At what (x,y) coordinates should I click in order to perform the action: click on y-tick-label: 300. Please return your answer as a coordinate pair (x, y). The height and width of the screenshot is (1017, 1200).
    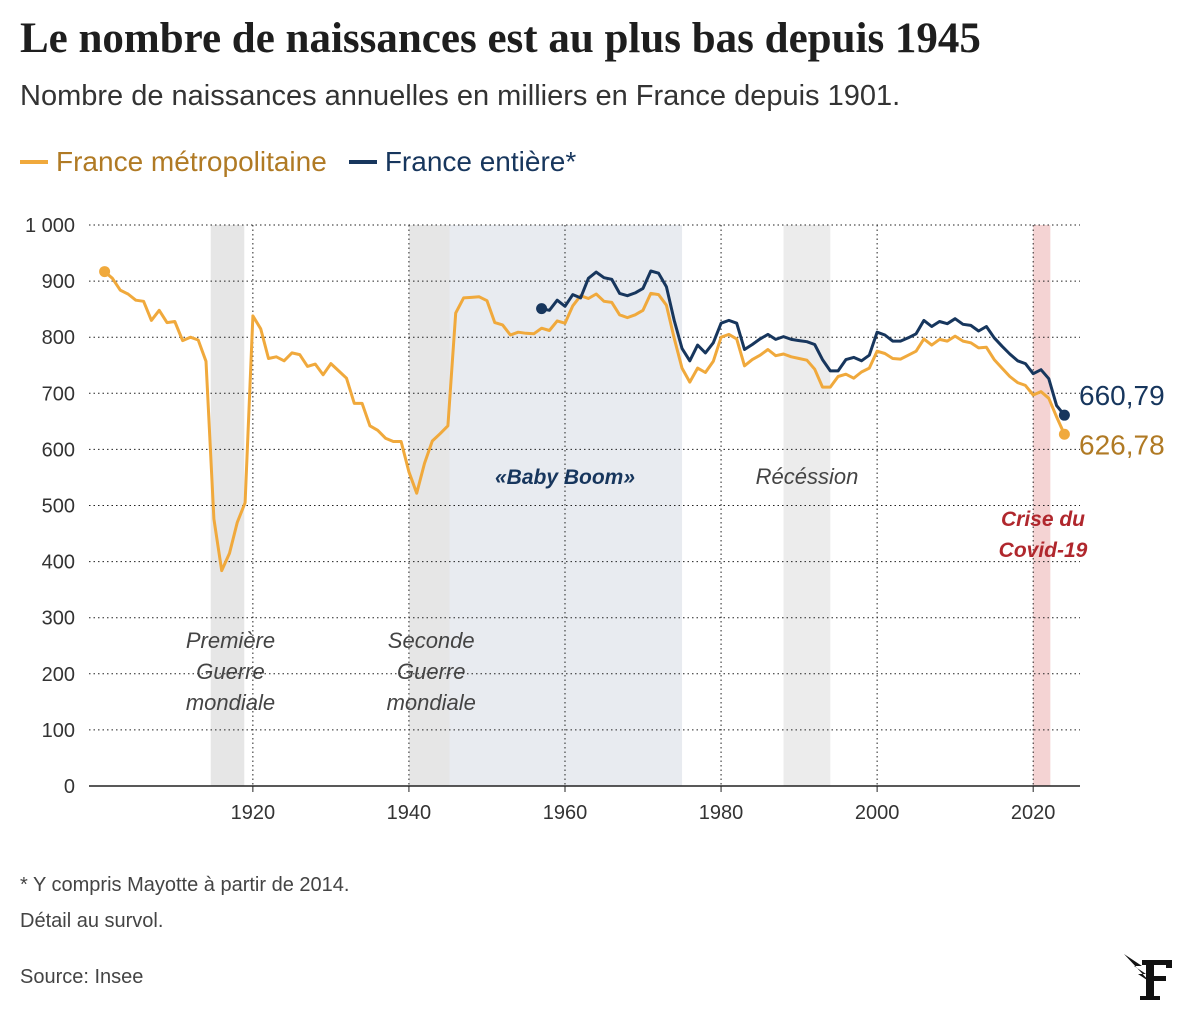
    Looking at the image, I should click on (58, 619).